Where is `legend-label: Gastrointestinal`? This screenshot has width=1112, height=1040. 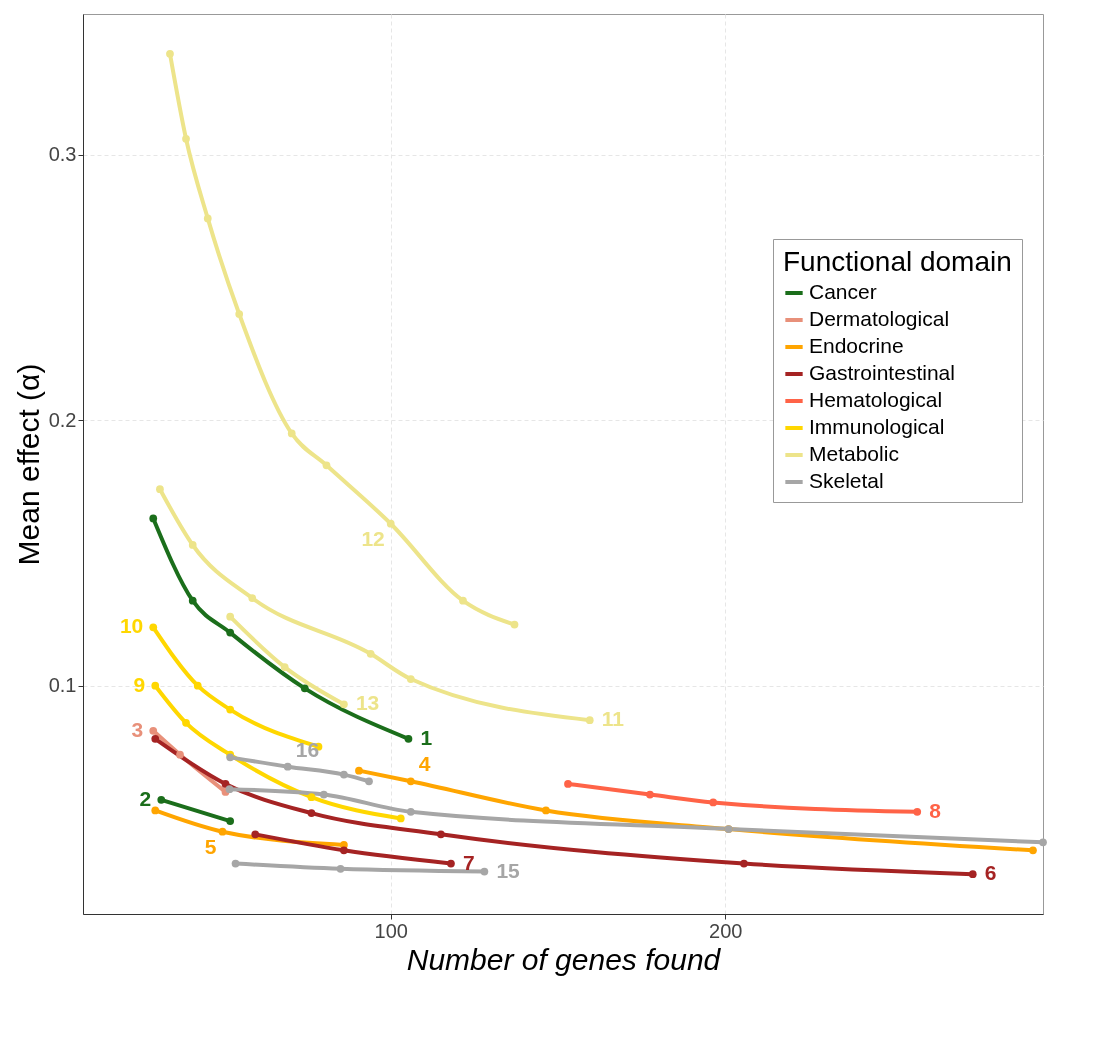 legend-label: Gastrointestinal is located at coordinates (882, 372).